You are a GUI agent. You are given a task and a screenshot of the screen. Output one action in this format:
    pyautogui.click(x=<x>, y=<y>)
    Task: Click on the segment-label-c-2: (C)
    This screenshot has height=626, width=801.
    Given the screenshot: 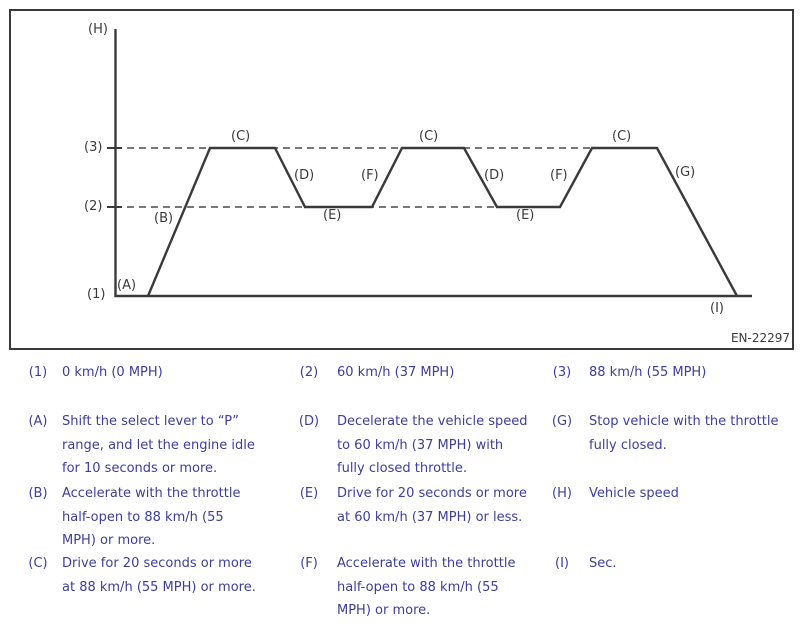 What is the action you would take?
    pyautogui.click(x=429, y=136)
    